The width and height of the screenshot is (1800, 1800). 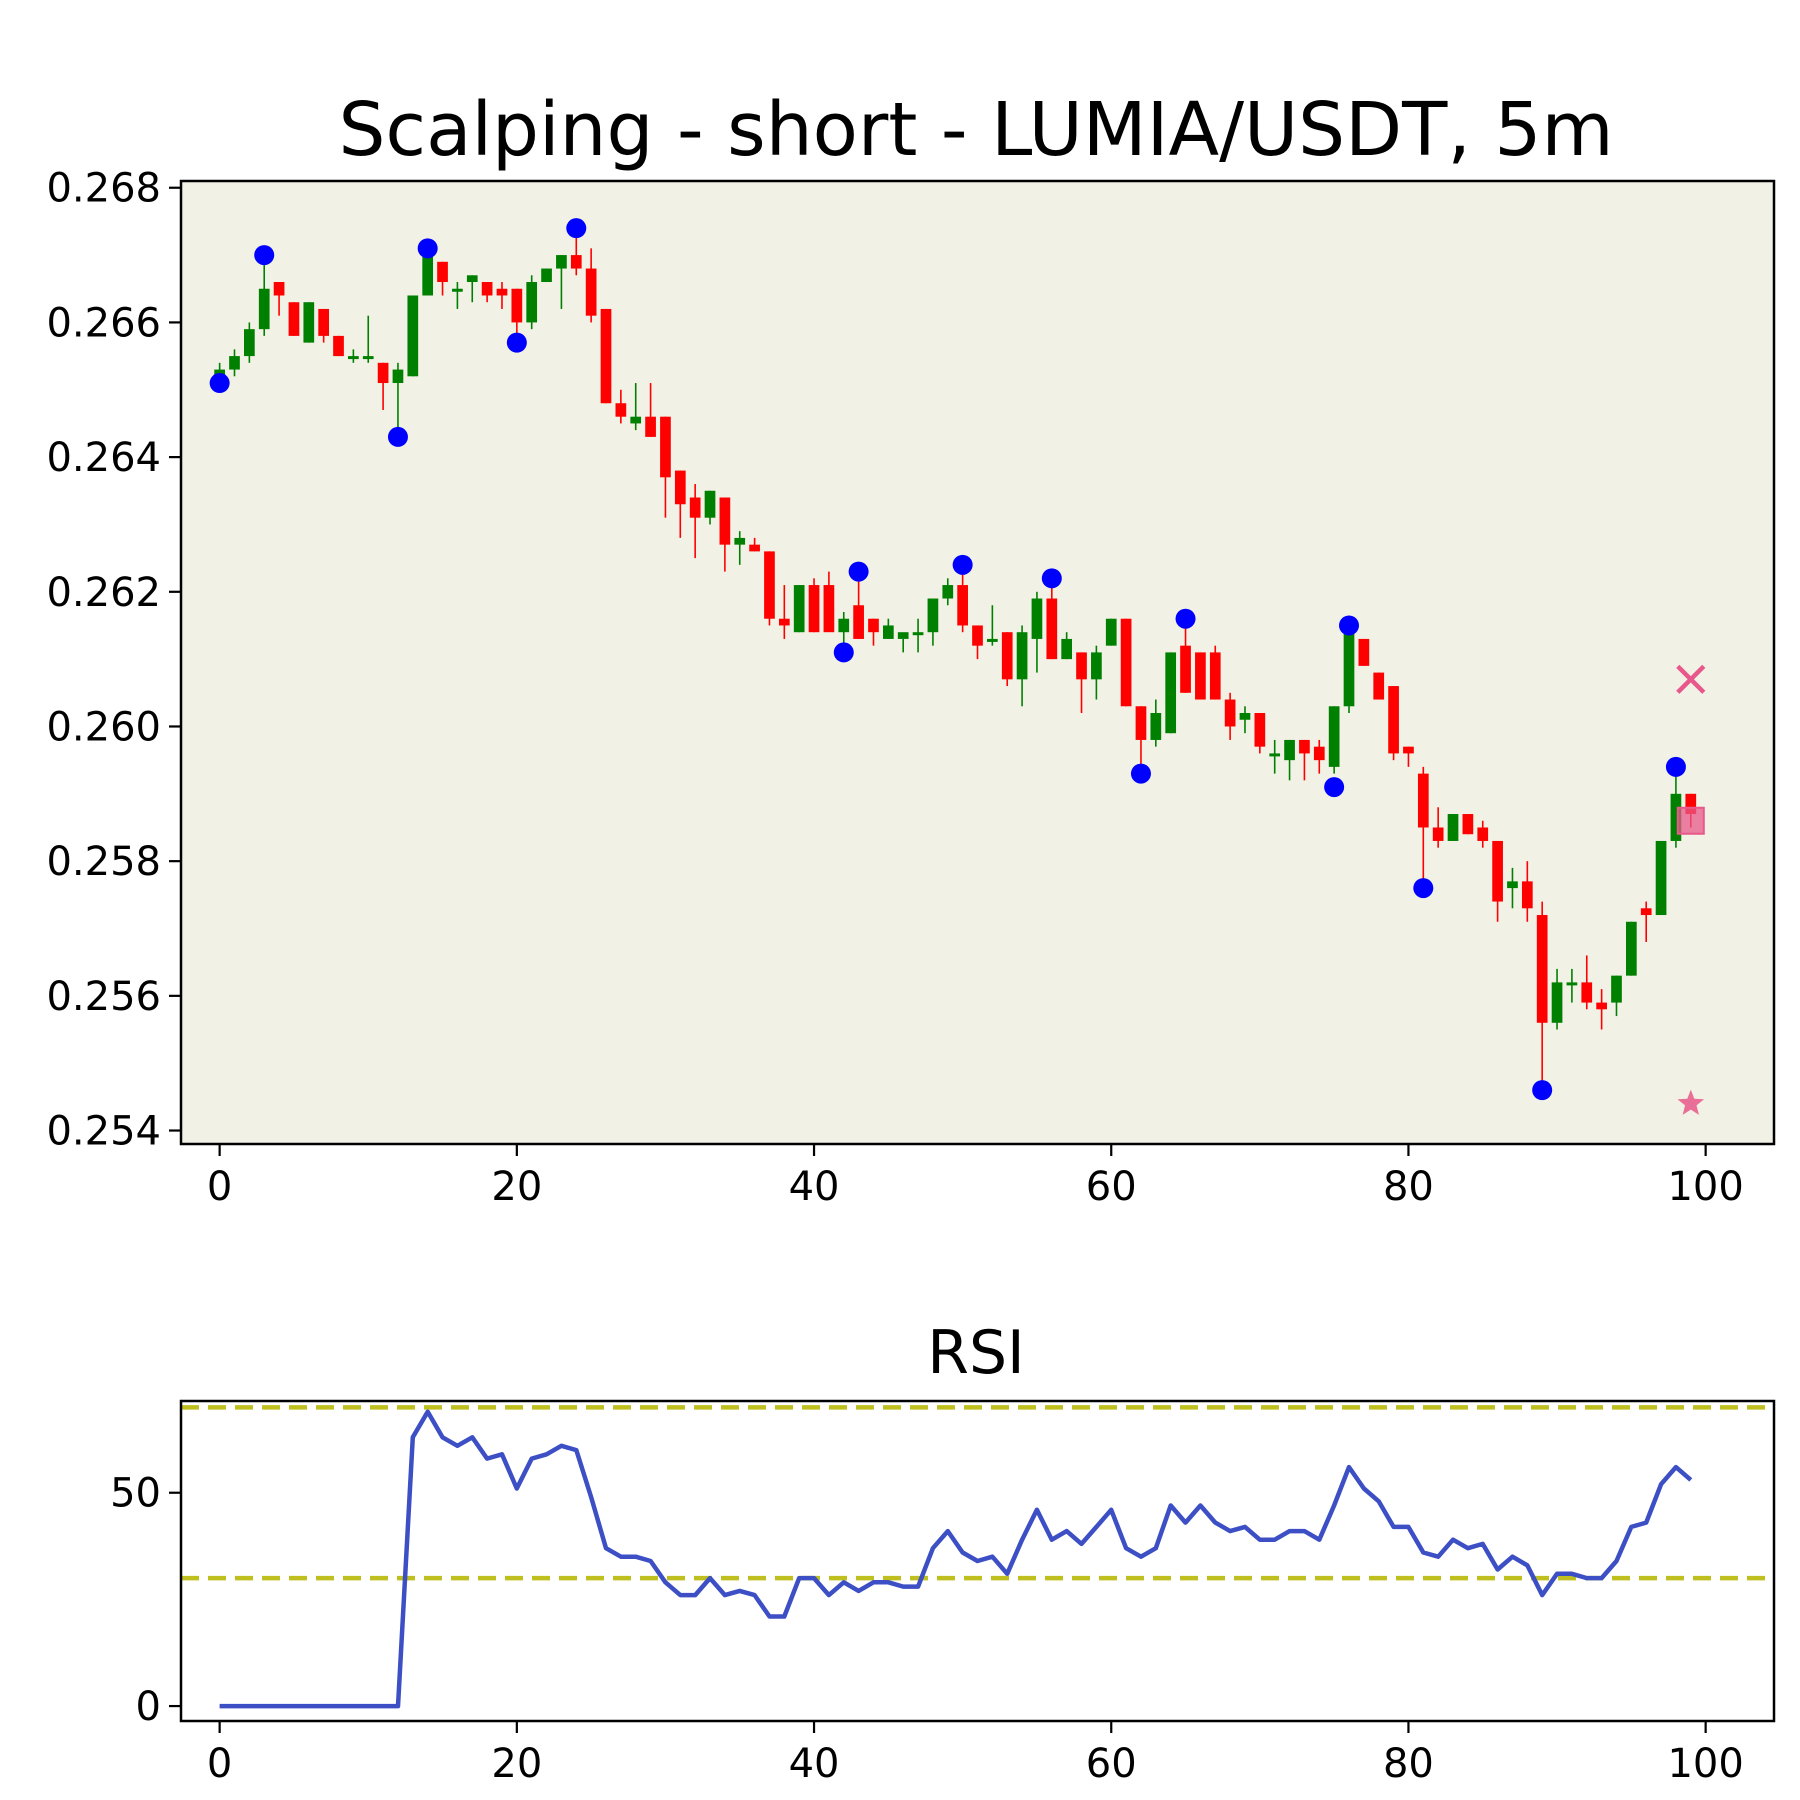 What do you see at coordinates (103, 458) in the screenshot?
I see `price-y-tick-label: 0.264` at bounding box center [103, 458].